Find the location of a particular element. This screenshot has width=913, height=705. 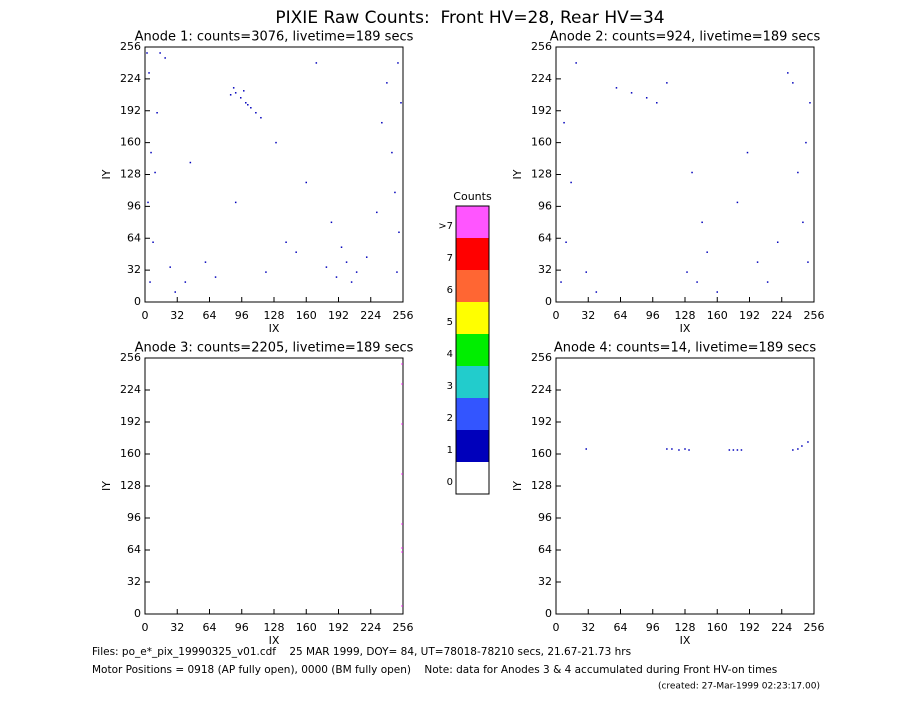

panel-title: Anode 4: counts=14, livetime=189 secs is located at coordinates (685, 348).